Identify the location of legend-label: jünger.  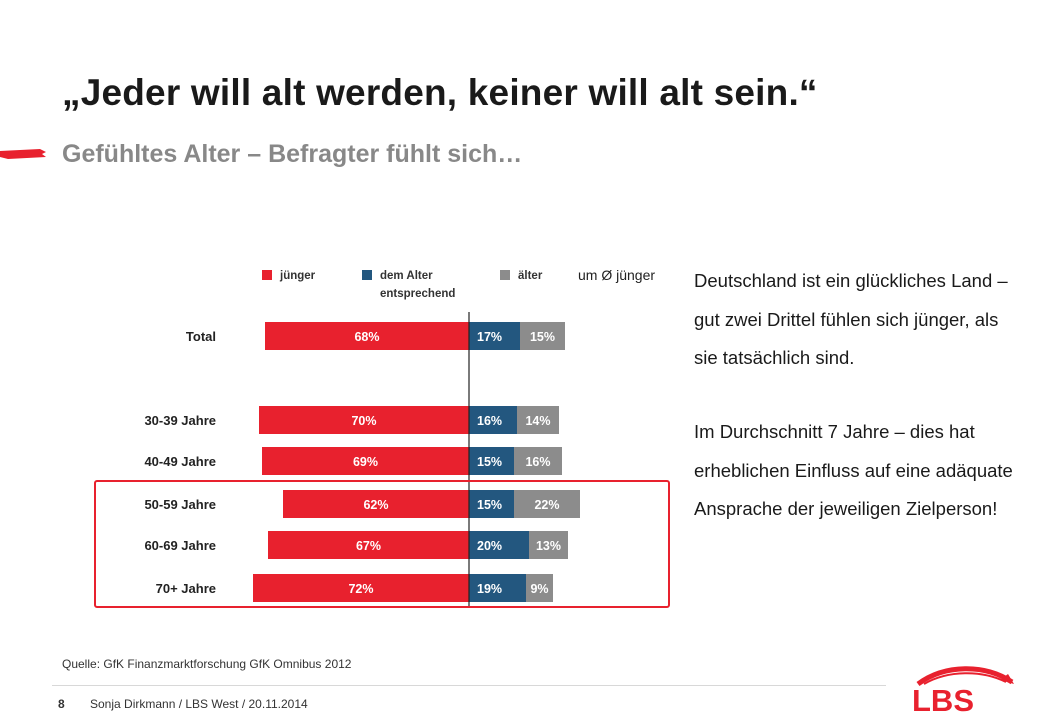
(297, 276).